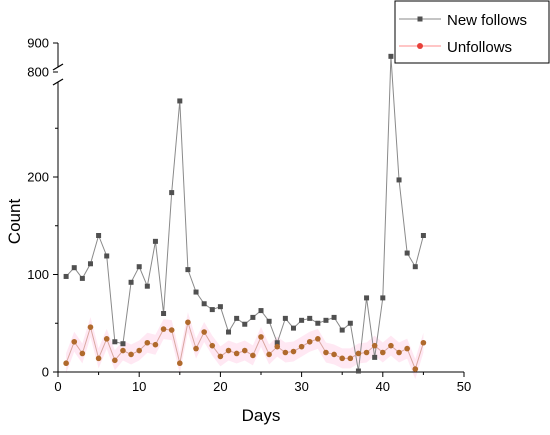  What do you see at coordinates (42, 208) in the screenshot?
I see `y-axis-ticks: 0 100 200 800 900` at bounding box center [42, 208].